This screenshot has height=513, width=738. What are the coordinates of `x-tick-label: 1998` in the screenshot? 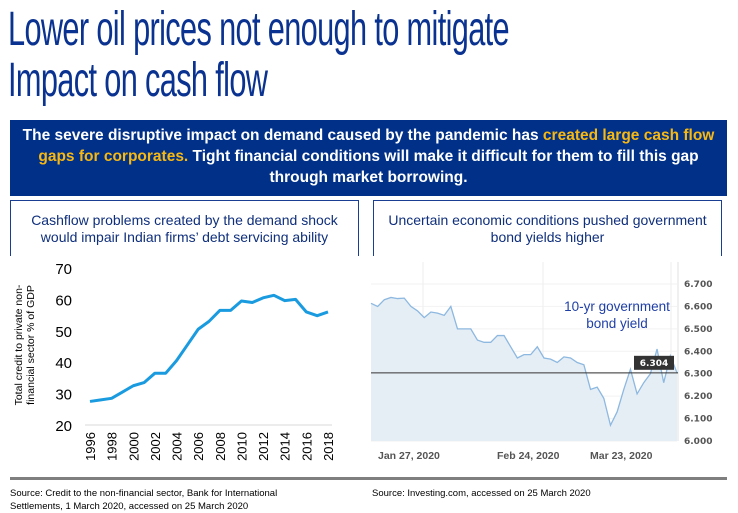 It's located at (112, 446).